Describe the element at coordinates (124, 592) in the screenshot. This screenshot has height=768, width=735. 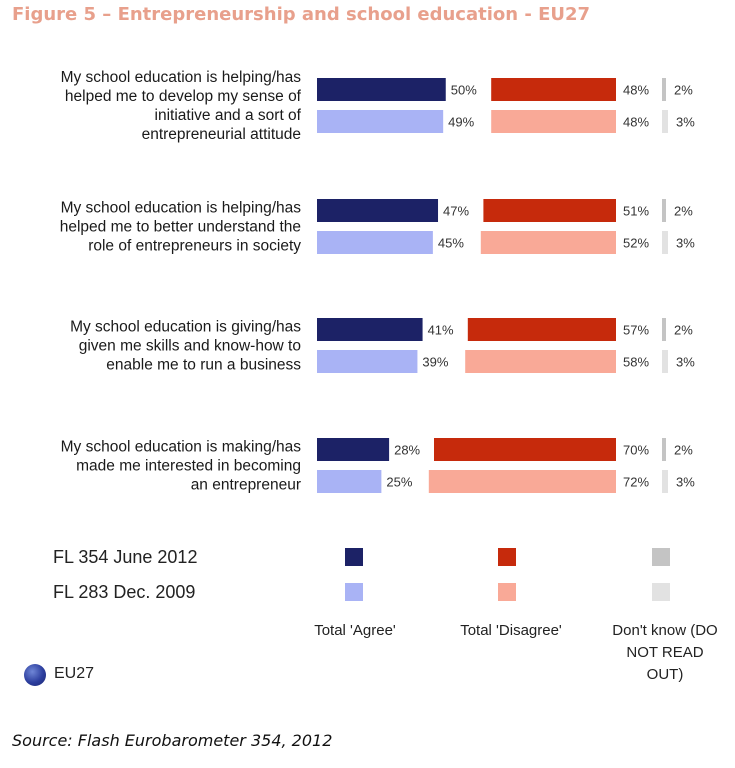
I see `legend-wave-label: FL 283 Dec. 2009` at that location.